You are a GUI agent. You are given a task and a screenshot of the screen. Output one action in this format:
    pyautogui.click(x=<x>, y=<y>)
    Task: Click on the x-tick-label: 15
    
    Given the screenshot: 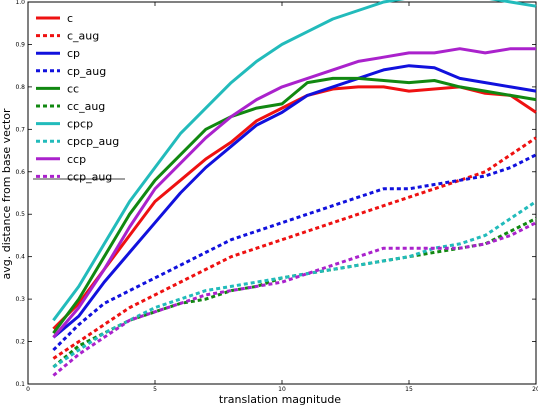 What is the action you would take?
    pyautogui.click(x=409, y=389)
    